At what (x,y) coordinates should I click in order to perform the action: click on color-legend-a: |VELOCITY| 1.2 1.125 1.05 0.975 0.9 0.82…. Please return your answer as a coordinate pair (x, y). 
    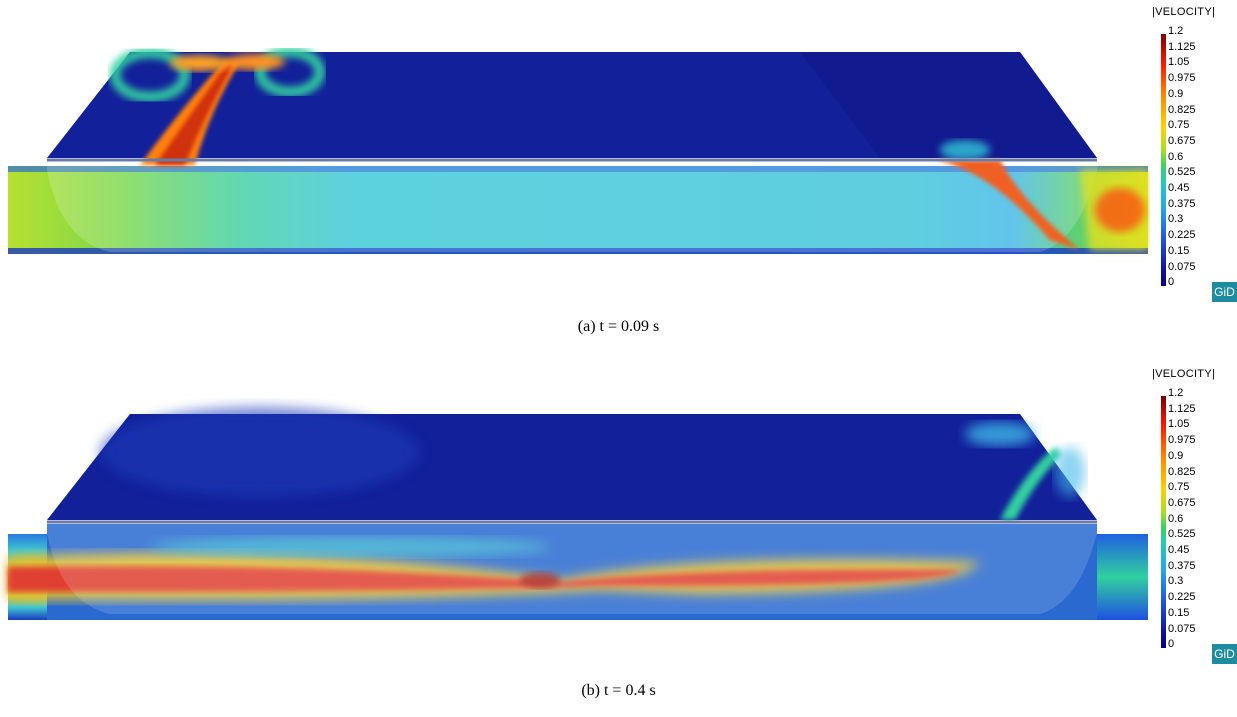
    Looking at the image, I should click on (1194, 156).